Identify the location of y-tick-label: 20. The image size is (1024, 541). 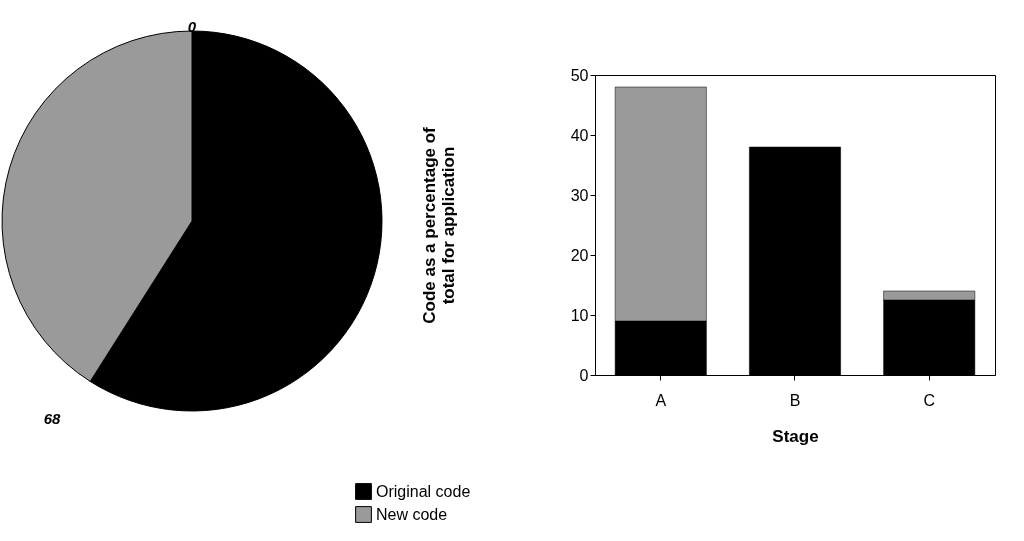
(579, 255).